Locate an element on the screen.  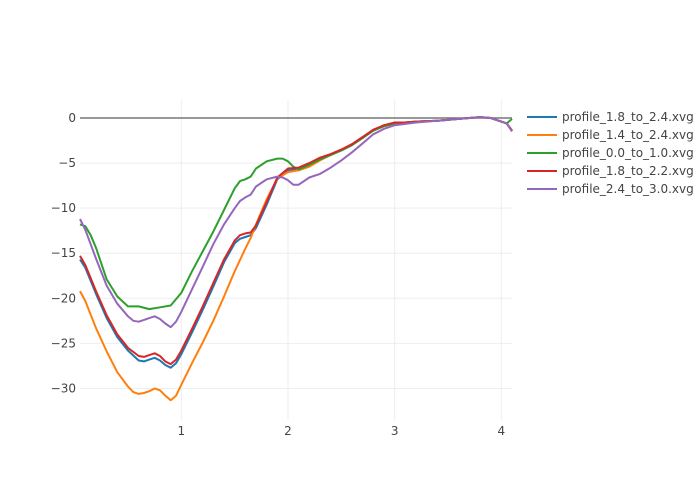
legend-item-2: profile_1.4_to_2.4.xvg is located at coordinates (610, 135).